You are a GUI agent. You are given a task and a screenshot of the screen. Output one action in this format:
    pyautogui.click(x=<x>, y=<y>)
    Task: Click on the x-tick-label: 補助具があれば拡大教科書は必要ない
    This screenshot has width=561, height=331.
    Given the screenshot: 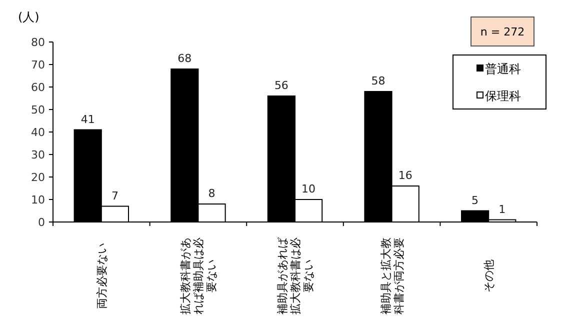 What is the action you would take?
    pyautogui.click(x=295, y=275)
    